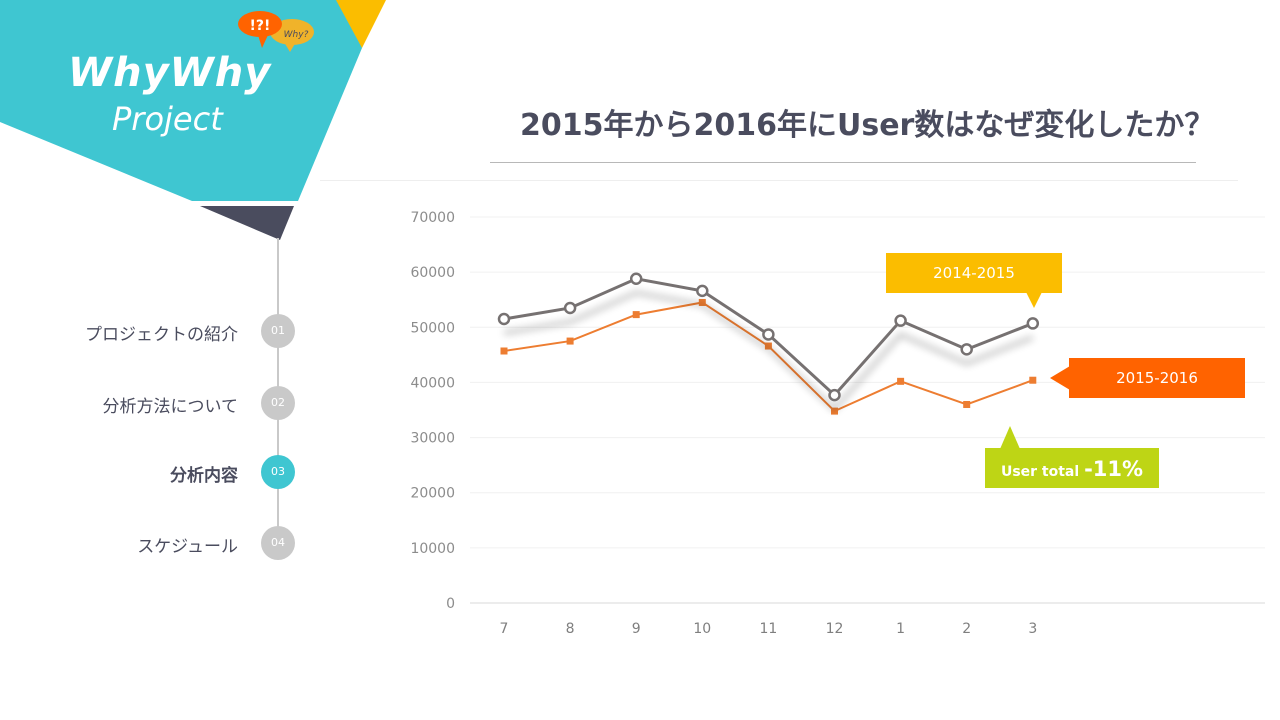 The height and width of the screenshot is (720, 1280). What do you see at coordinates (504, 629) in the screenshot?
I see `x-tick-label: 7` at bounding box center [504, 629].